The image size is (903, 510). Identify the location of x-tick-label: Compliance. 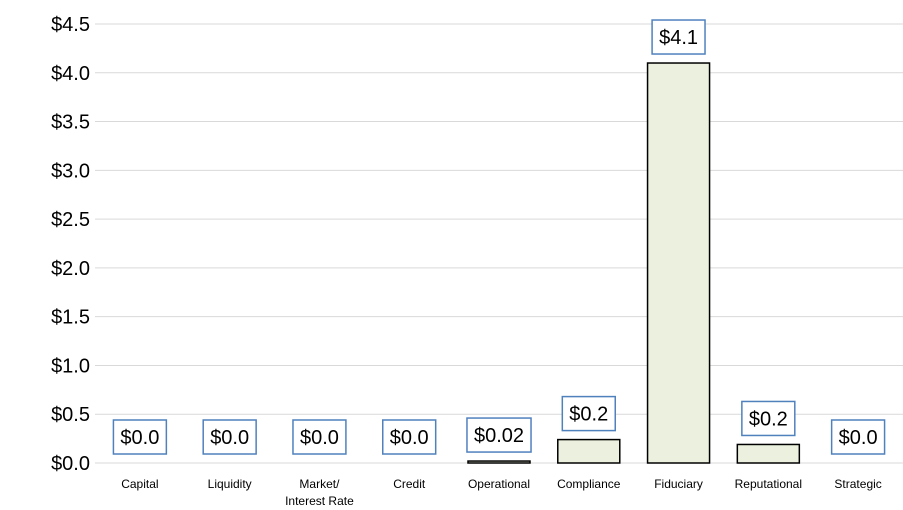
(589, 484).